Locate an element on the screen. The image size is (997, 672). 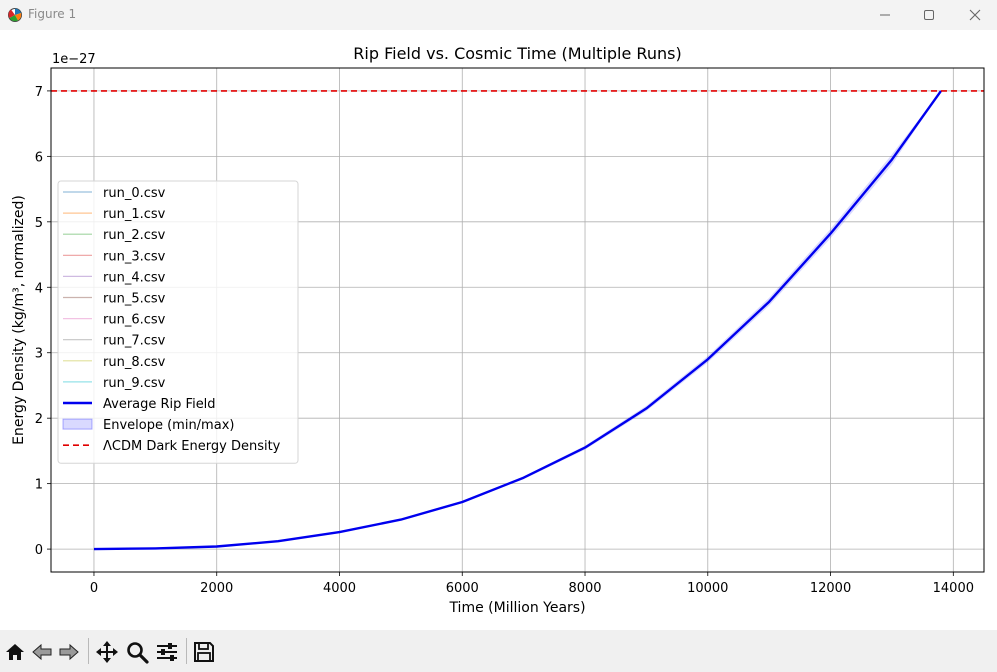
configure-subplots-icon is located at coordinates (167, 652).